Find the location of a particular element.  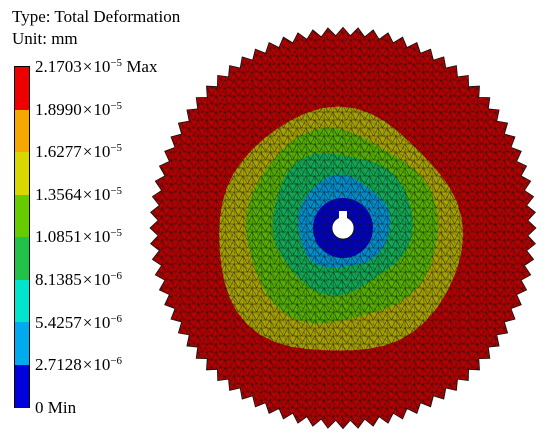

color-legend-bar is located at coordinates (22, 237).